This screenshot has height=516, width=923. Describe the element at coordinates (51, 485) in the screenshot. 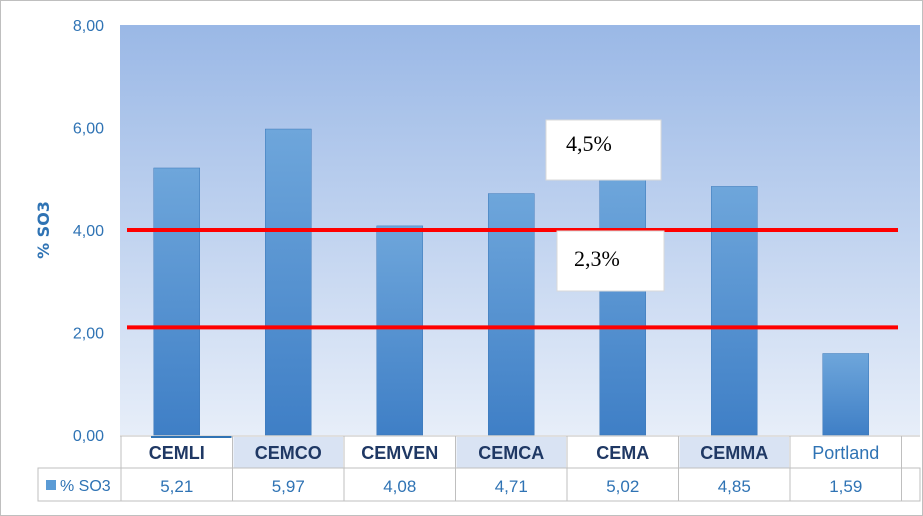

I see `legend-key` at that location.